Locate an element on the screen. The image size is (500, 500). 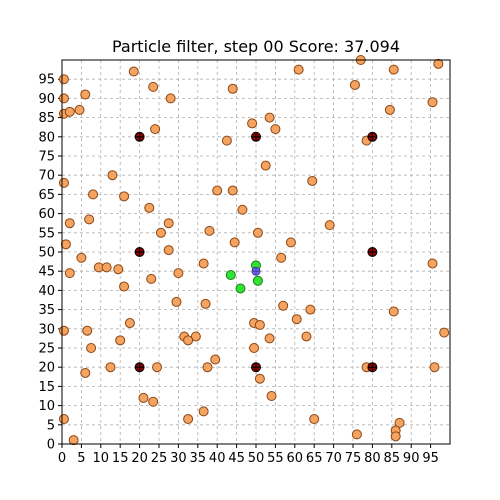
x-tick-label: 50 is located at coordinates (256, 458).